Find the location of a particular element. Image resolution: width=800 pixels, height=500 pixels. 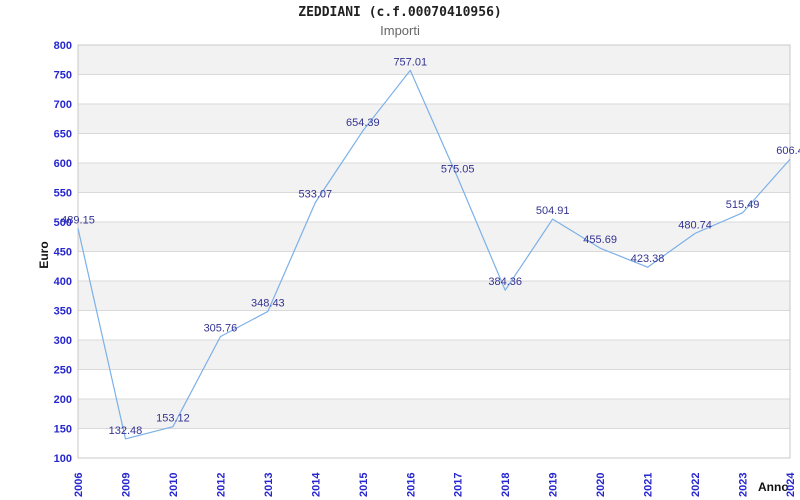

data-point-label: 654.39 is located at coordinates (363, 123).